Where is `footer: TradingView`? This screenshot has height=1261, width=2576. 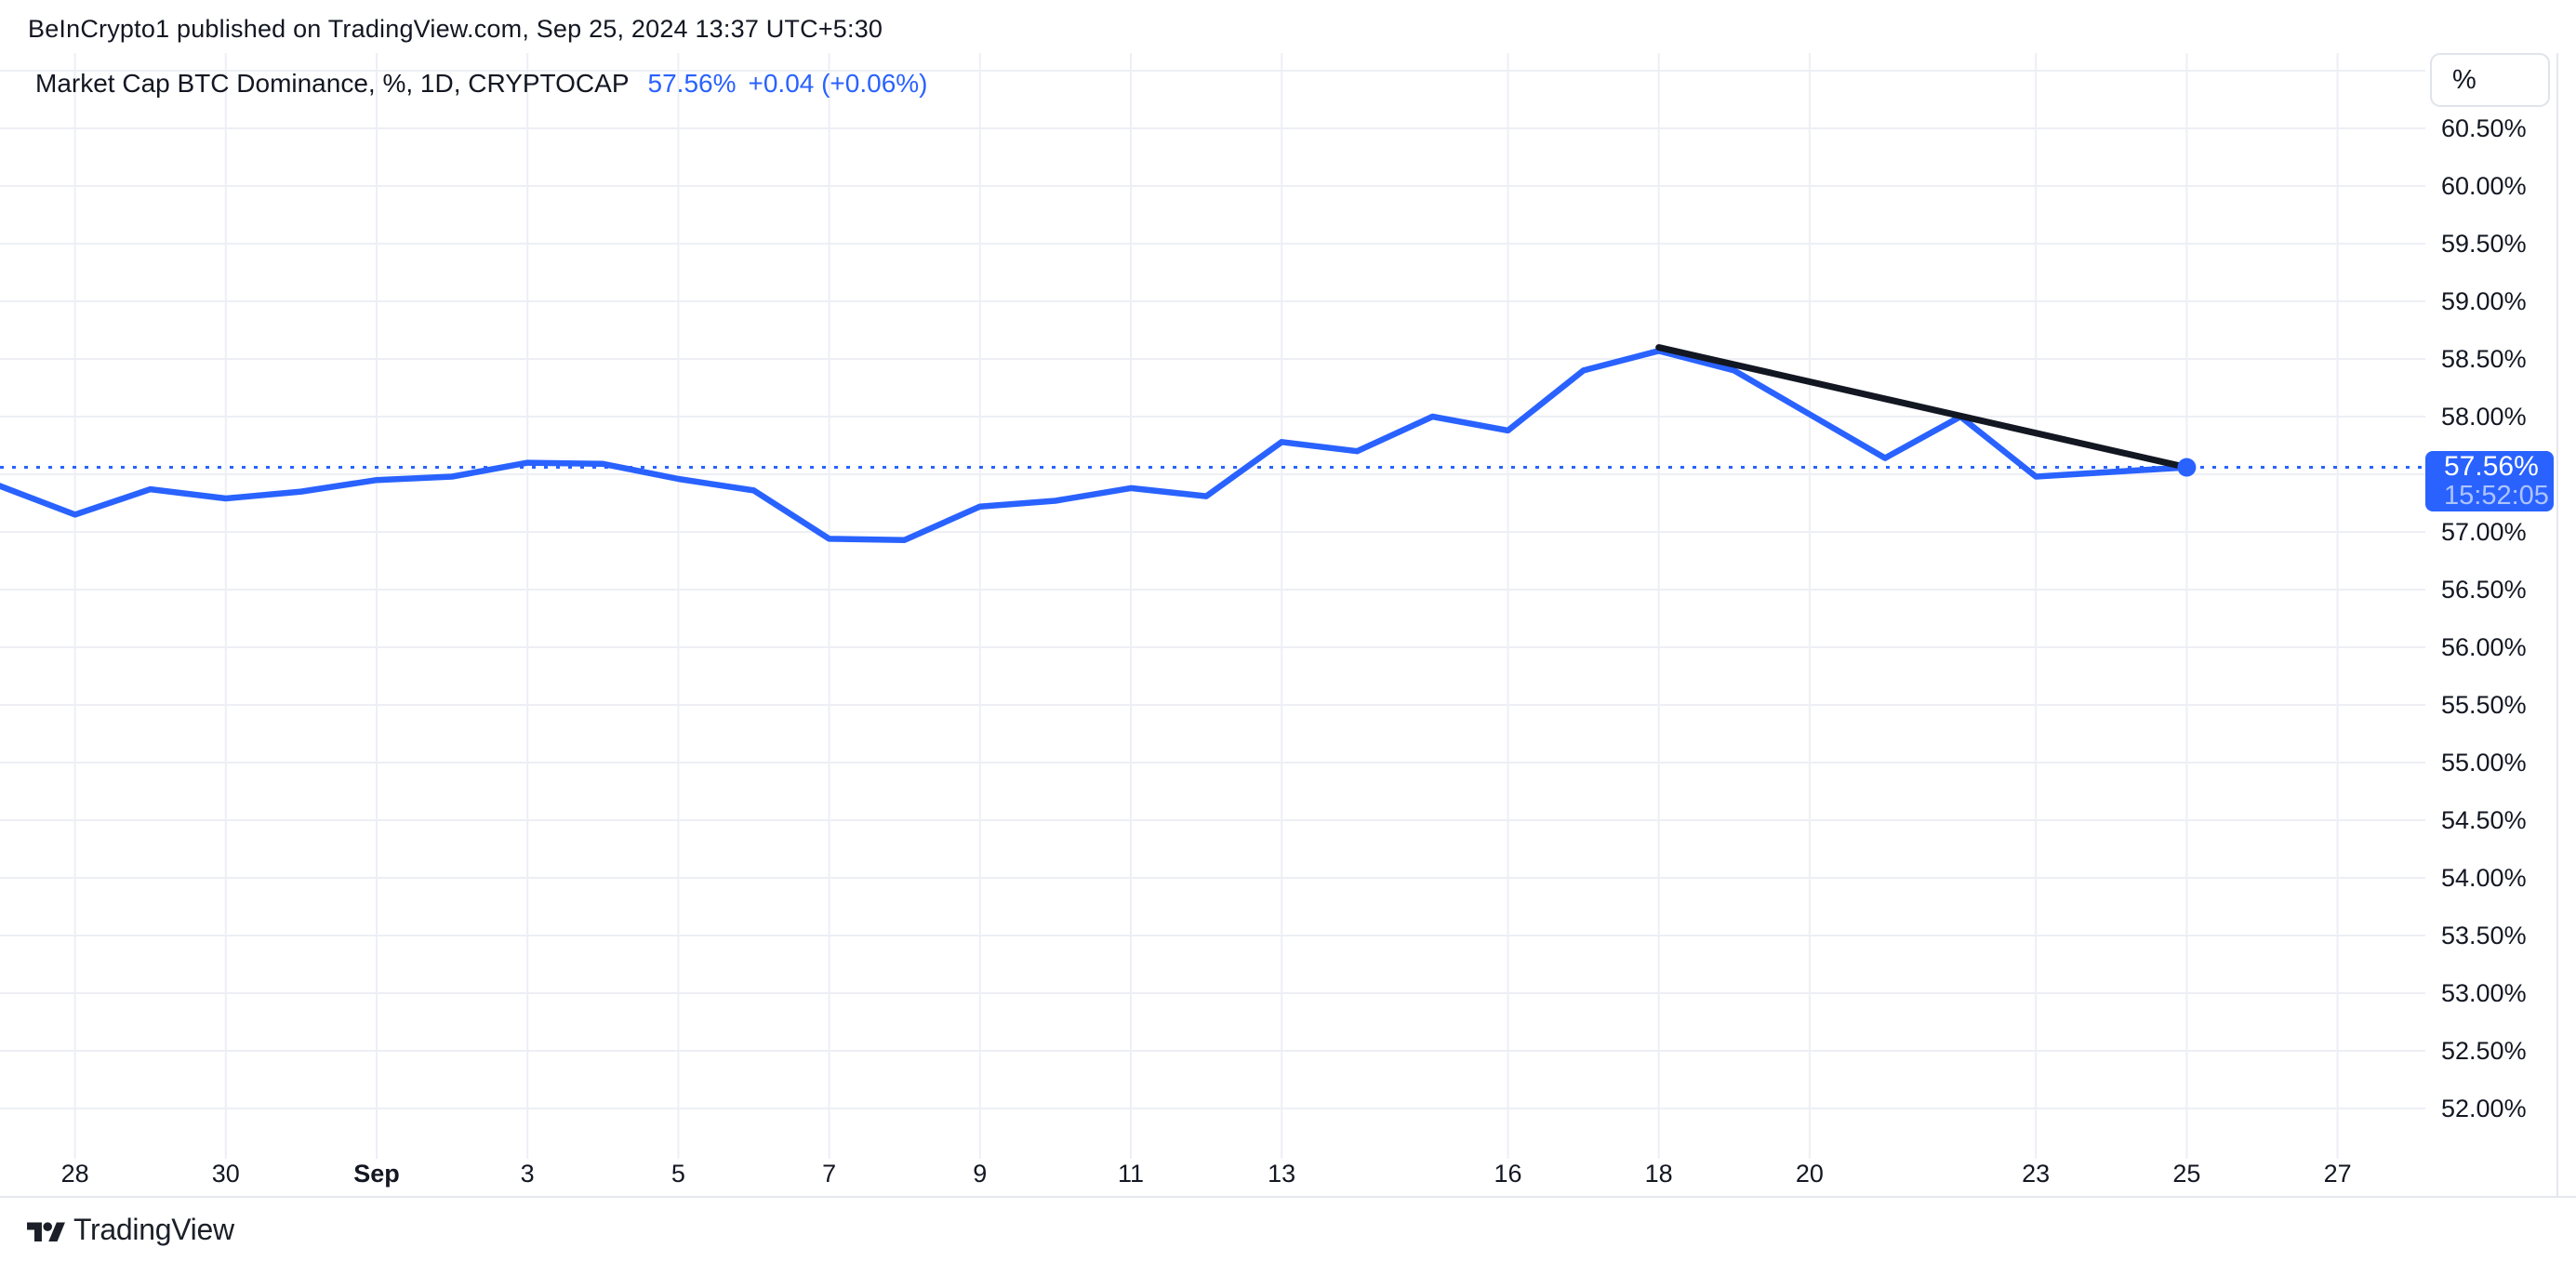
footer: TradingView is located at coordinates (130, 1230).